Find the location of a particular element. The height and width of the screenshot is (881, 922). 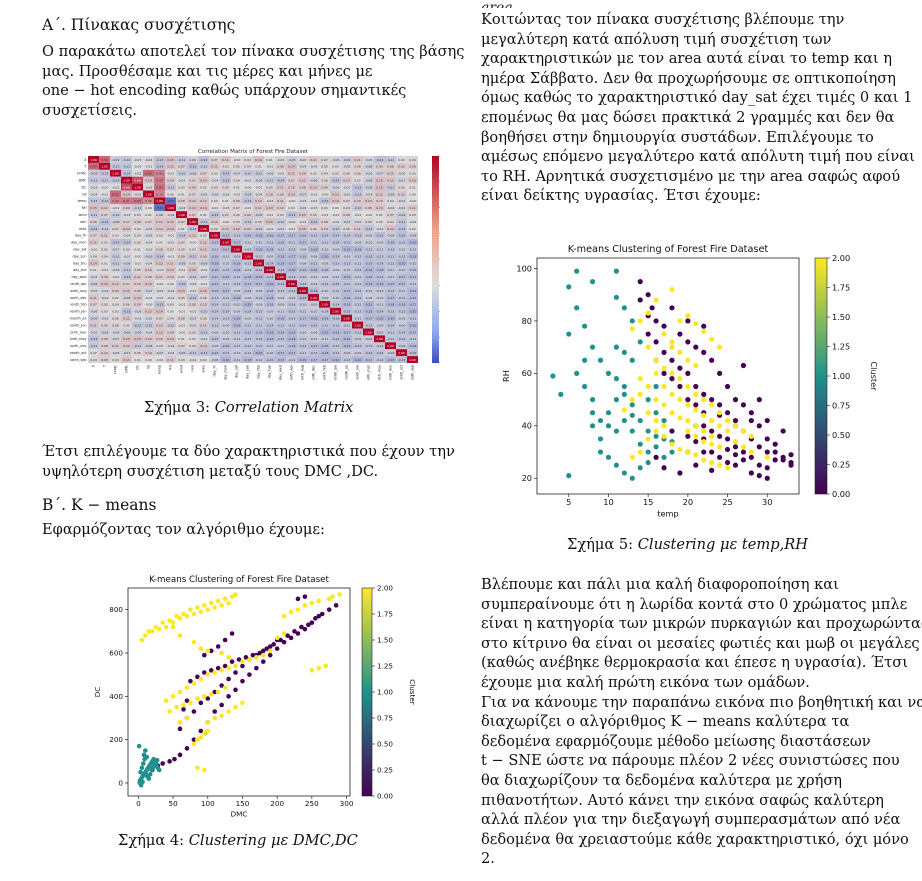

heatmap-cell-value: 0.05 is located at coordinates (137, 353).